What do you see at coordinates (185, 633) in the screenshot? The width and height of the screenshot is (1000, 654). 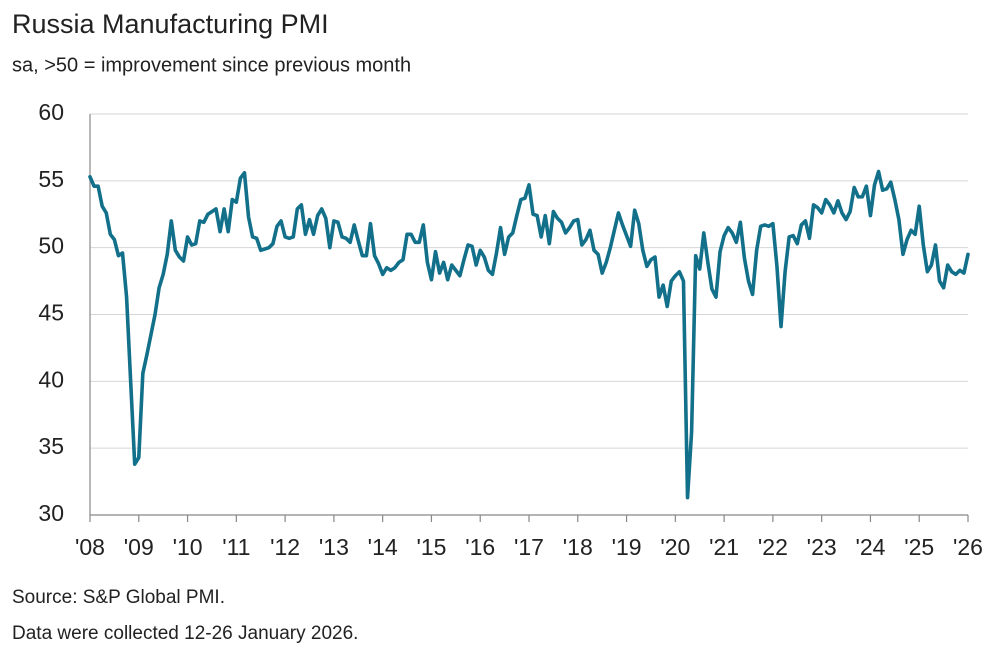 I see `collection-note: Data were collected 12-26 January 2026.` at bounding box center [185, 633].